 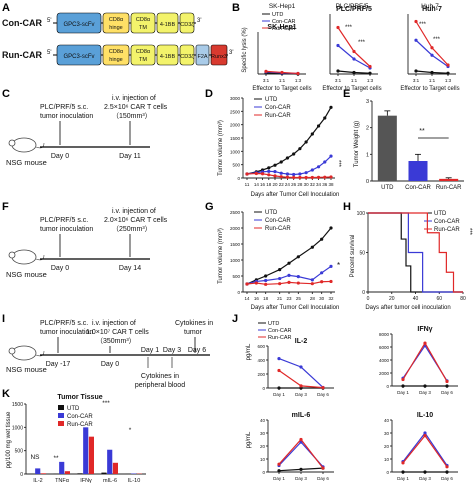 What do you see at coordinates (447, 381) in the screenshot?
I see `J_IFNg-point-Run-CAR` at bounding box center [447, 381].